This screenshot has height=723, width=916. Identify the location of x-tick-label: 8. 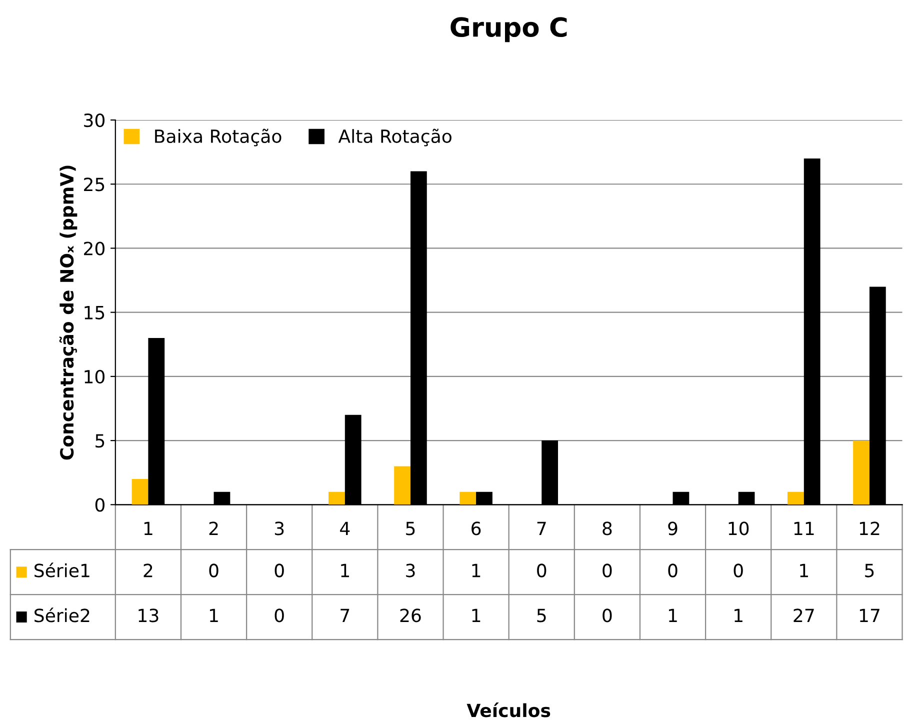
(607, 529).